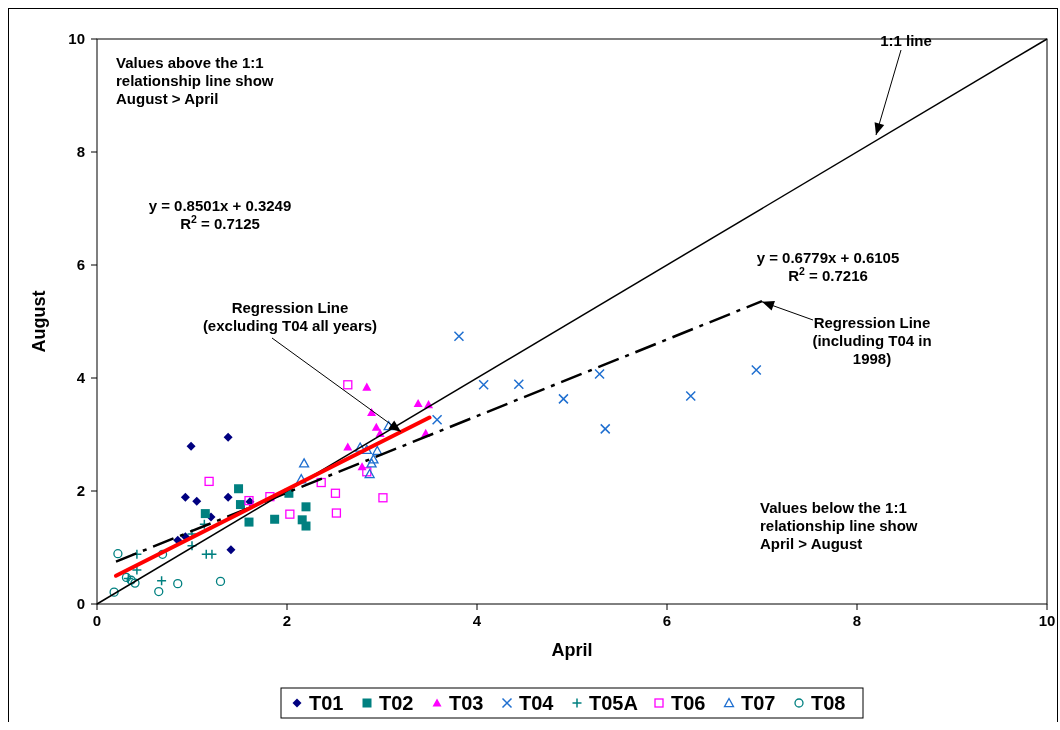  What do you see at coordinates (839, 525) in the screenshot?
I see `annotation: Values below the 1:1 relationship line show April > August` at bounding box center [839, 525].